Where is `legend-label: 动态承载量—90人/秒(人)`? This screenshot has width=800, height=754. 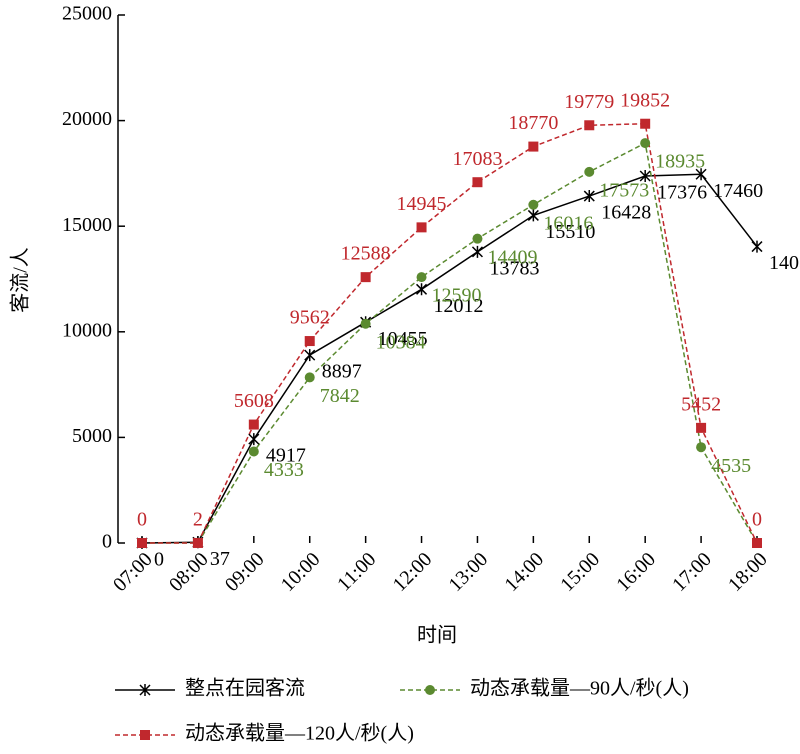 legend-label: 动态承载量—90人/秒(人) is located at coordinates (579, 688).